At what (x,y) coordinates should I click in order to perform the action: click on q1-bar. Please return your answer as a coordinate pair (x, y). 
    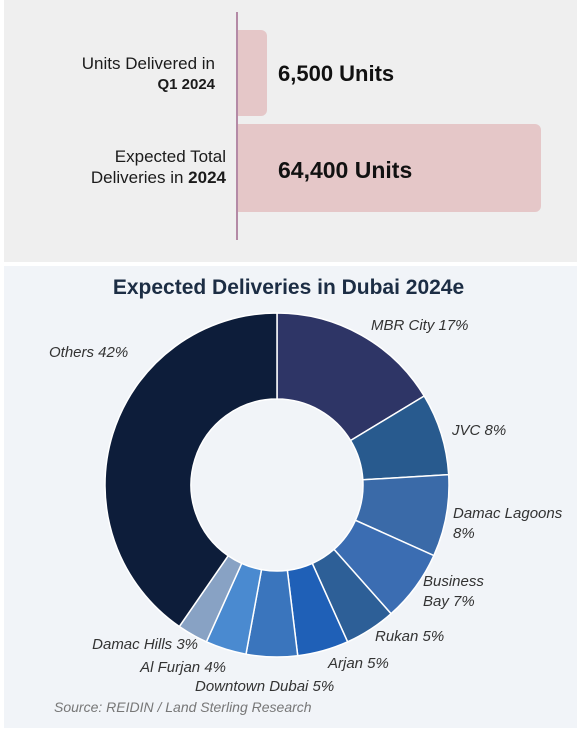
    Looking at the image, I should click on (252, 73).